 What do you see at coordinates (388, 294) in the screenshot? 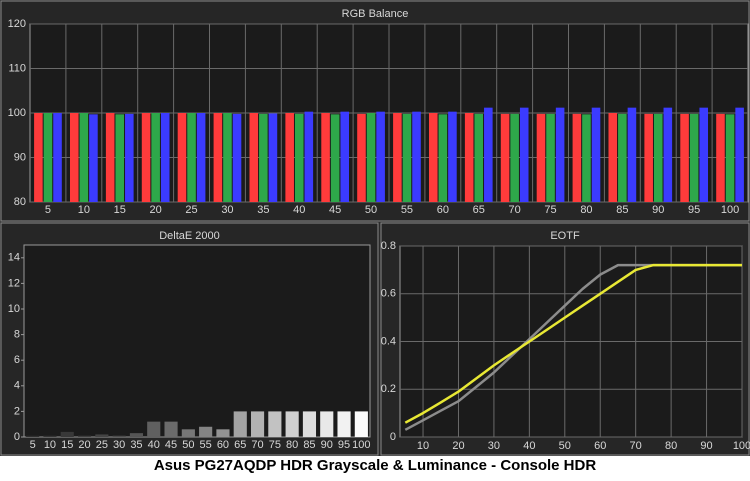
I see `y-tick-label: 0.6` at bounding box center [388, 294].